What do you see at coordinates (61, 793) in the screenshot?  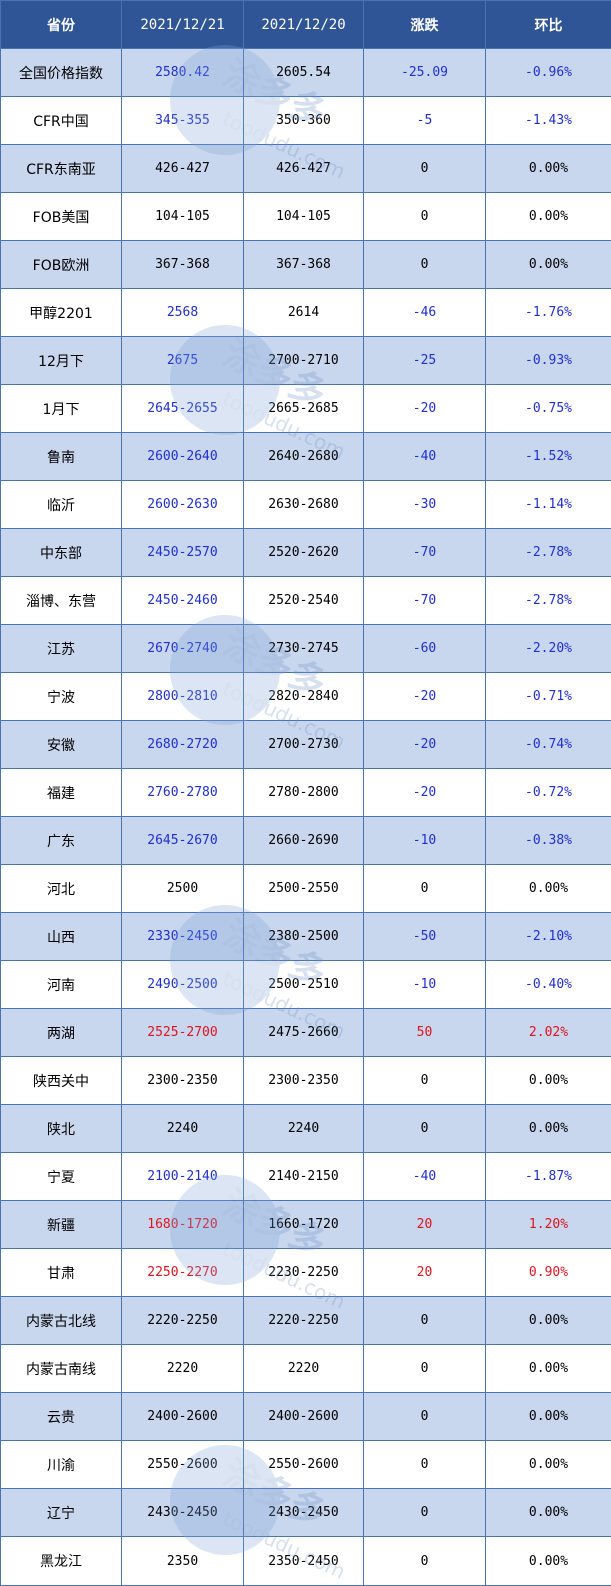 I see `cell-province: 福建` at bounding box center [61, 793].